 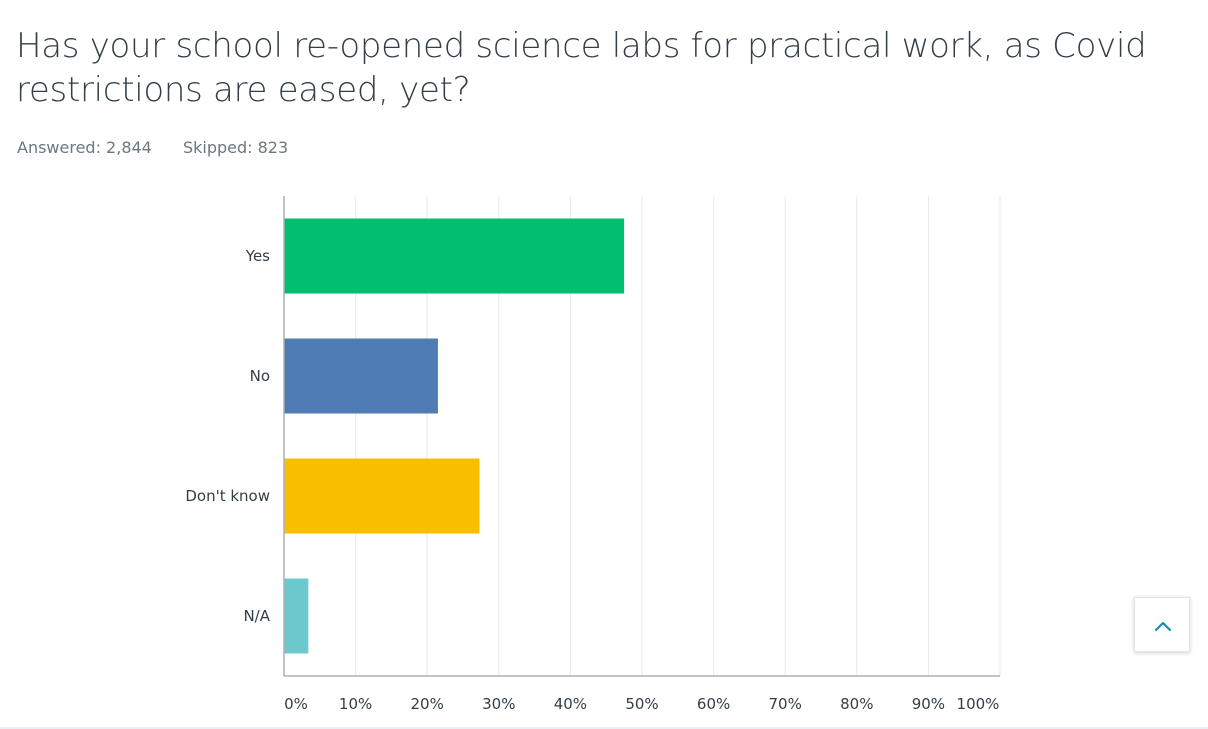 I want to click on x-tick-label: 60%, so click(x=713, y=704).